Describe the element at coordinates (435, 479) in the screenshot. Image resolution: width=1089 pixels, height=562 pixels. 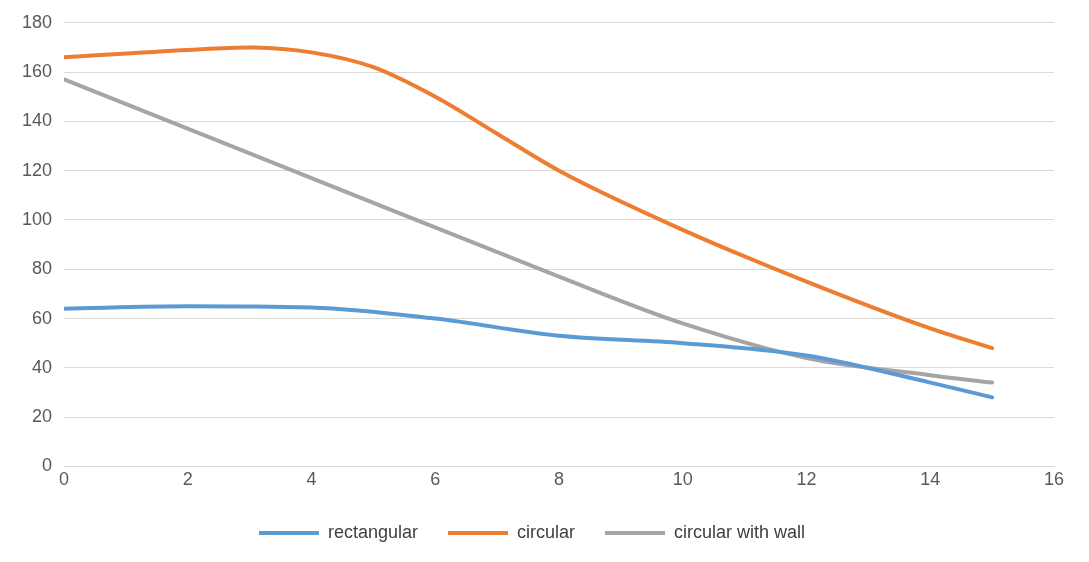
I see `x-tick-label: 6` at that location.